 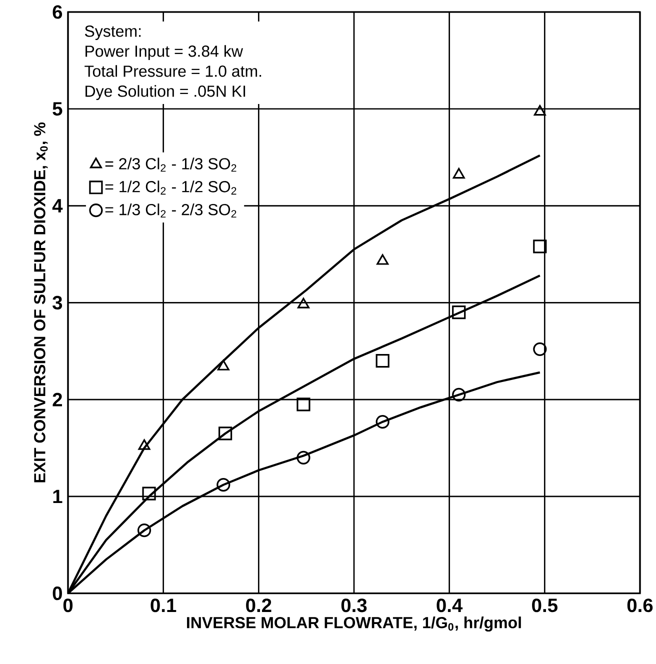 I want to click on x-tick-label: 0.6, so click(x=640, y=605).